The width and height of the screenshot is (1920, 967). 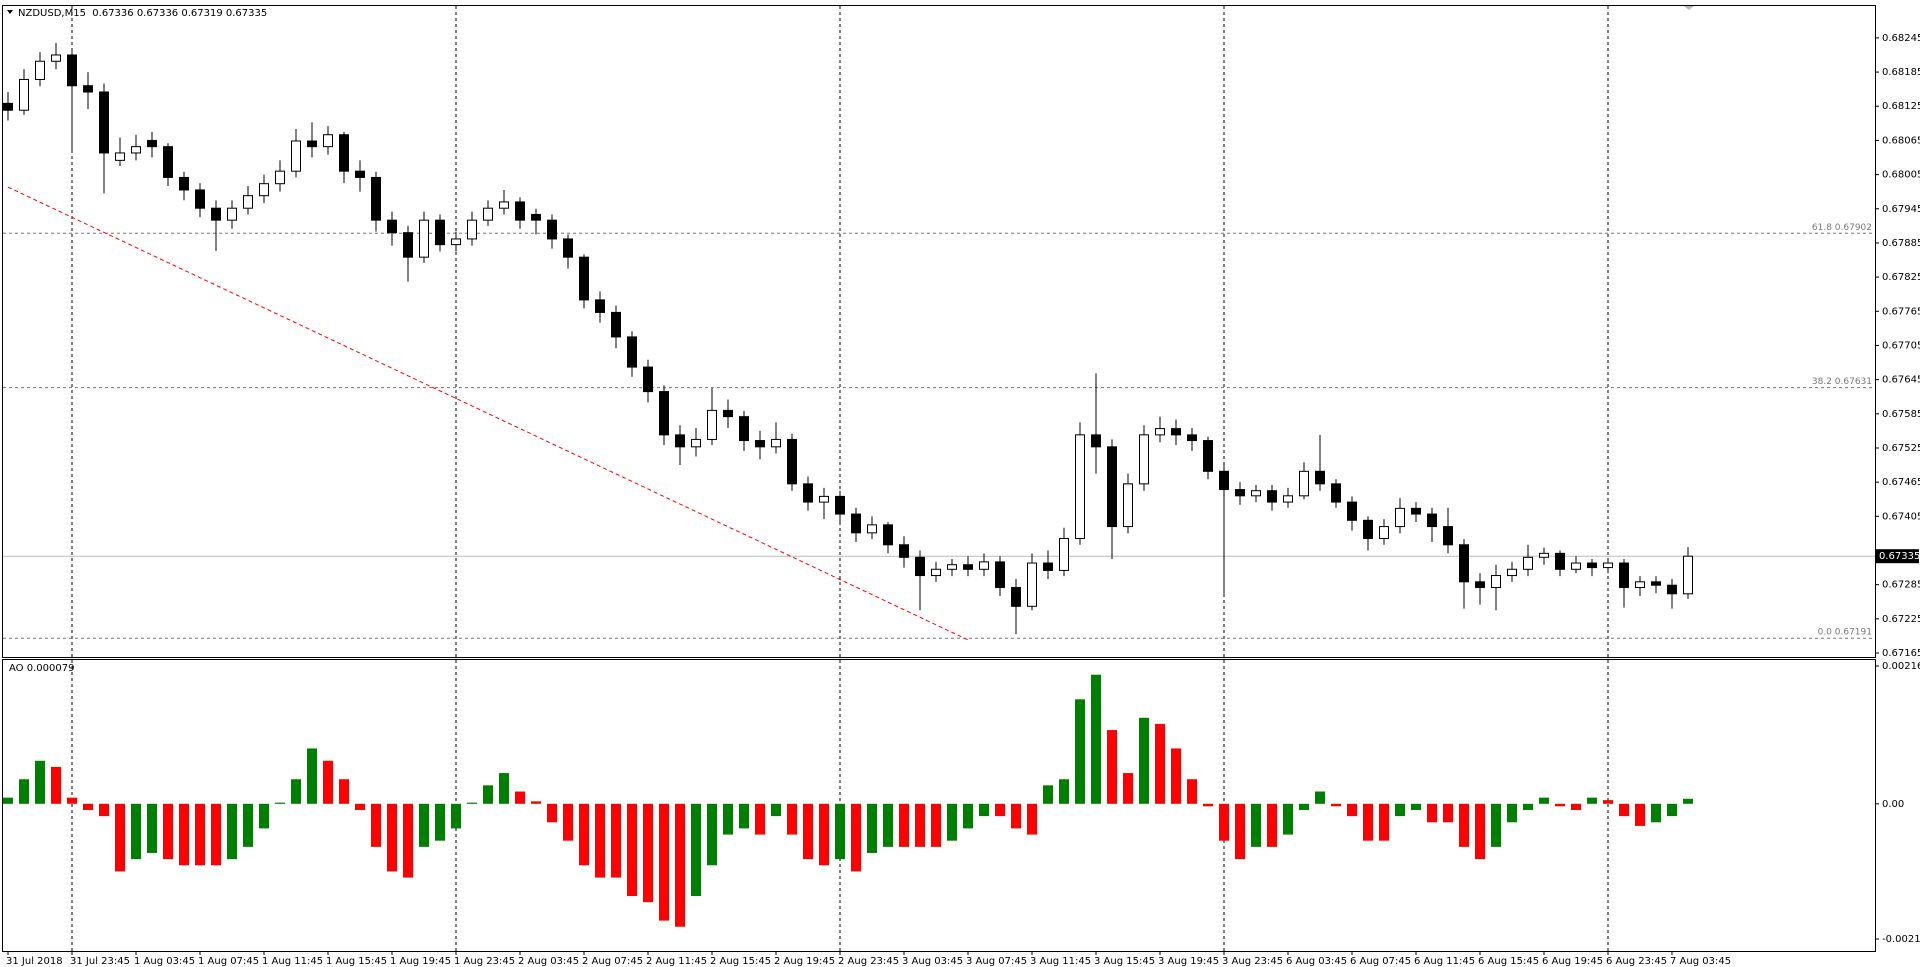 What do you see at coordinates (740, 961) in the screenshot?
I see `x-tick-label: 2 Aug 15:45` at bounding box center [740, 961].